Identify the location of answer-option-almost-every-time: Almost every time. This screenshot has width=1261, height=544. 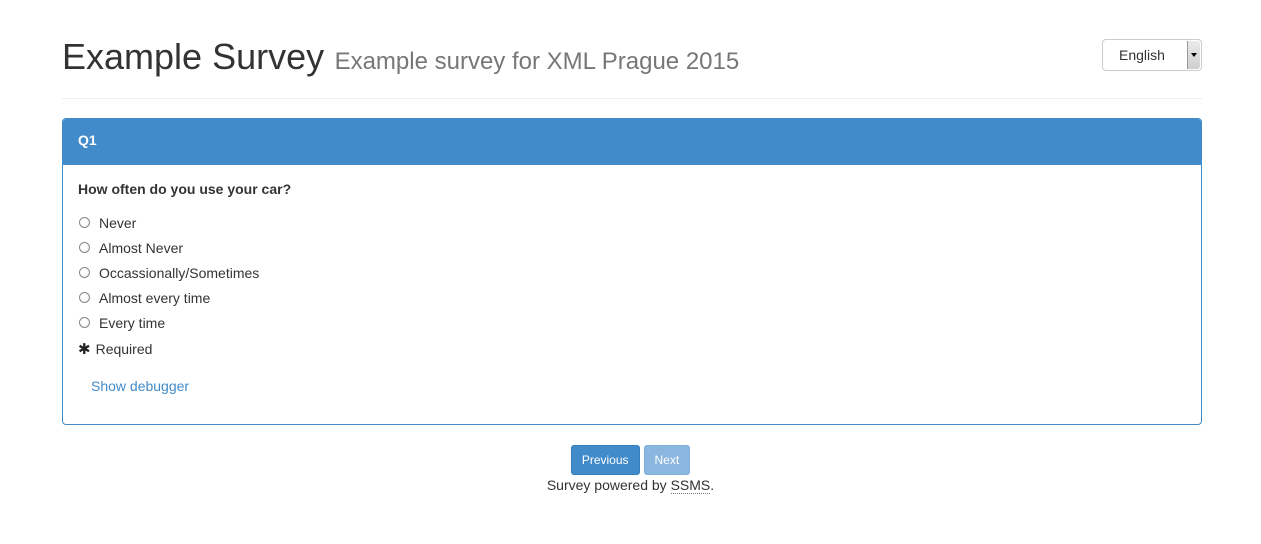
(632, 297).